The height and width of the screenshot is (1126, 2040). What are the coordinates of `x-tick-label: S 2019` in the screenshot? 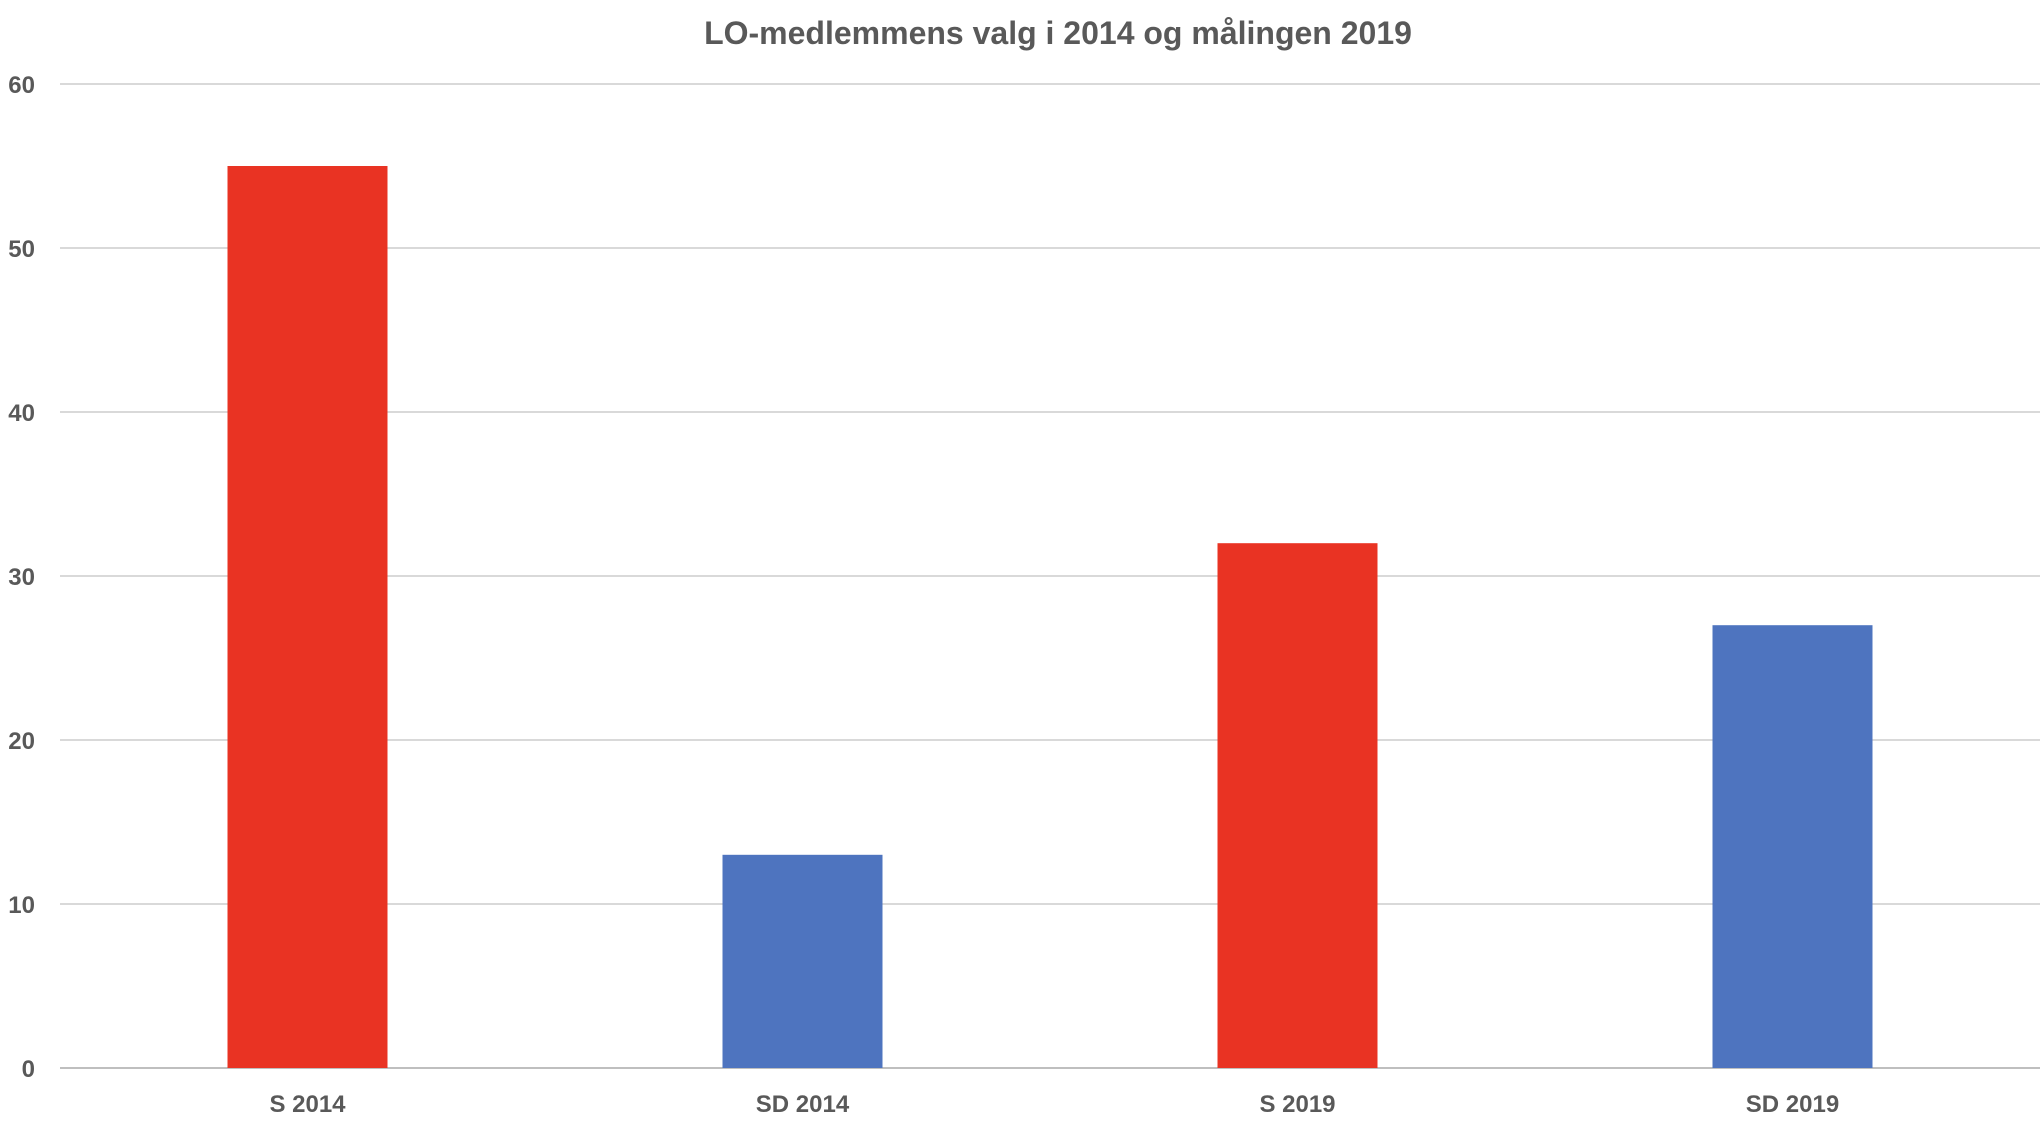 It's located at (1297, 1104).